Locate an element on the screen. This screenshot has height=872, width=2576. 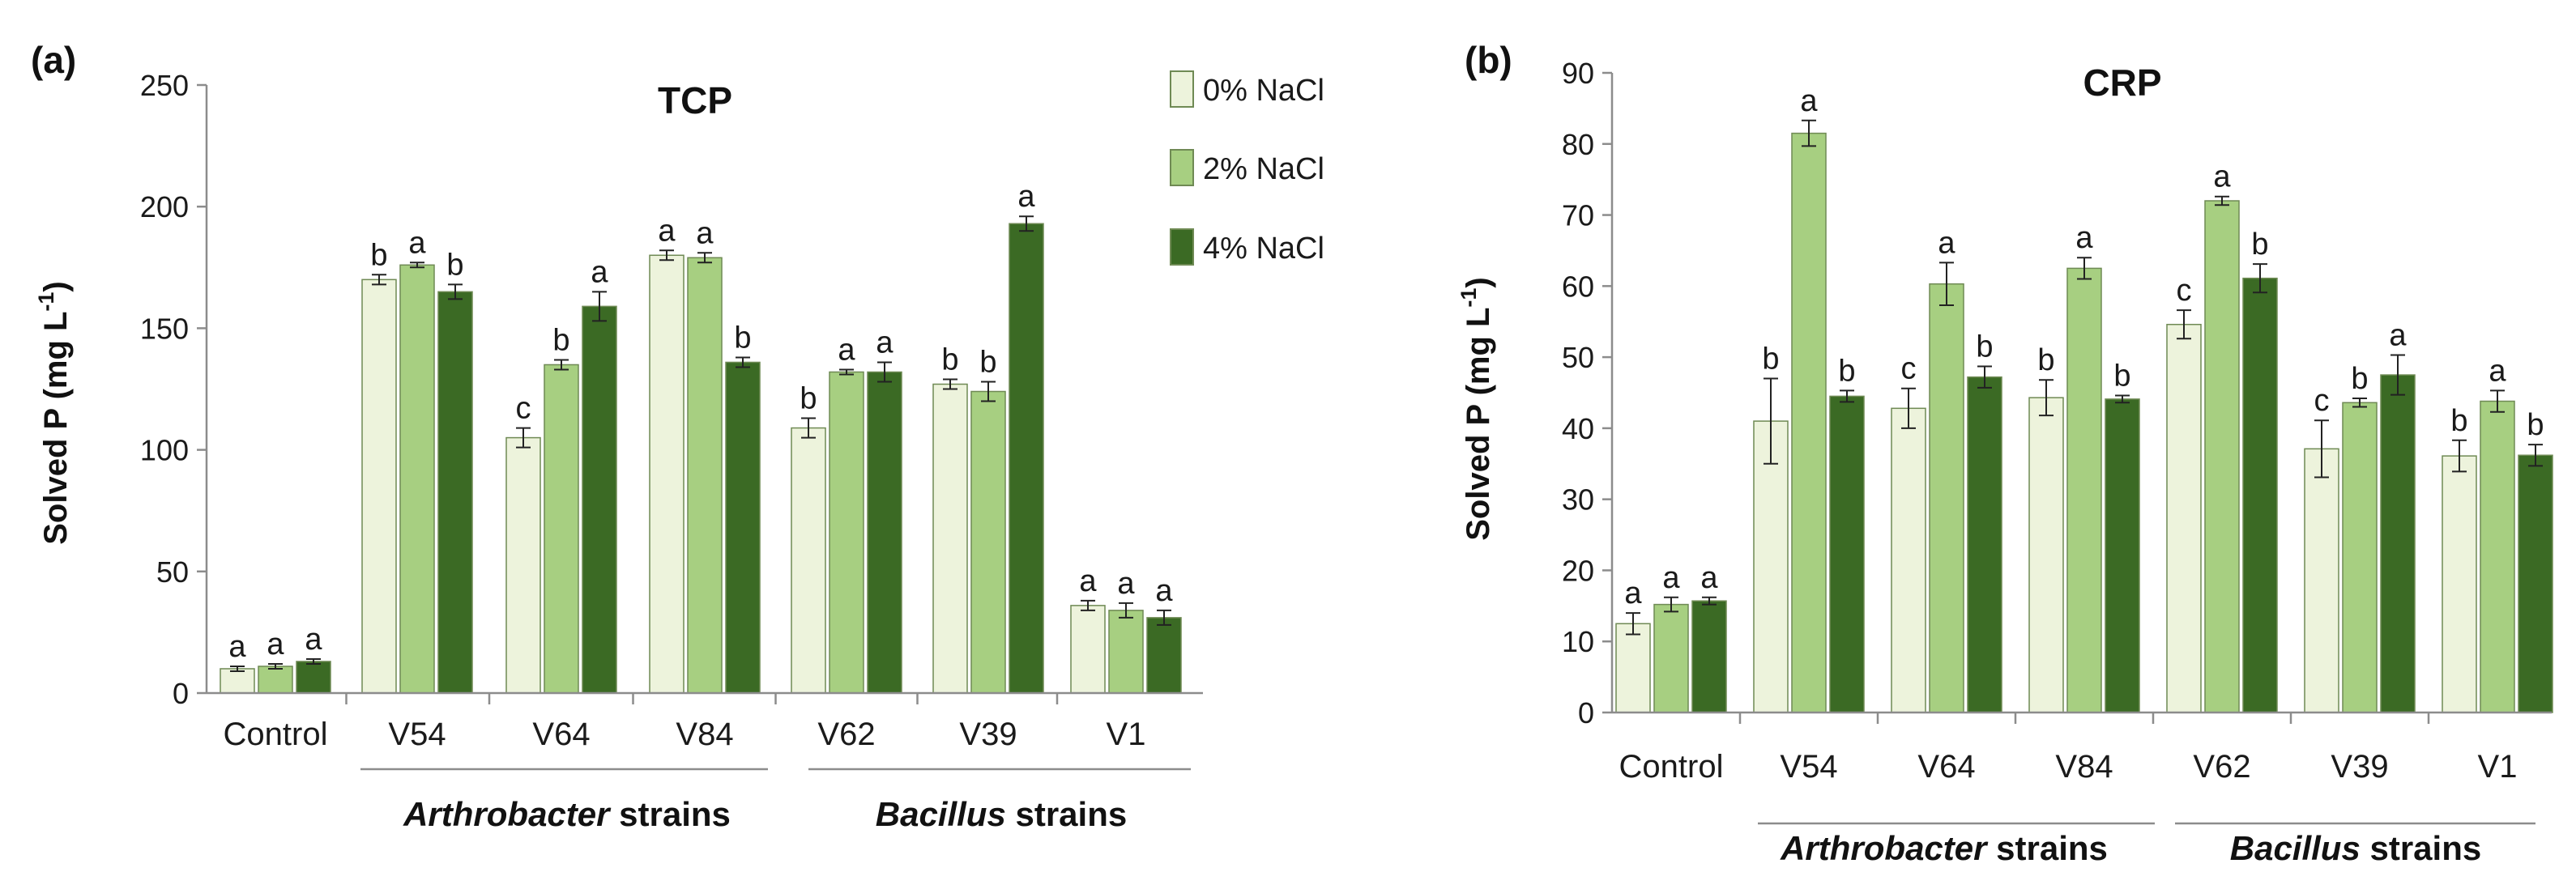
y-tick-label: 50 is located at coordinates (173, 572).